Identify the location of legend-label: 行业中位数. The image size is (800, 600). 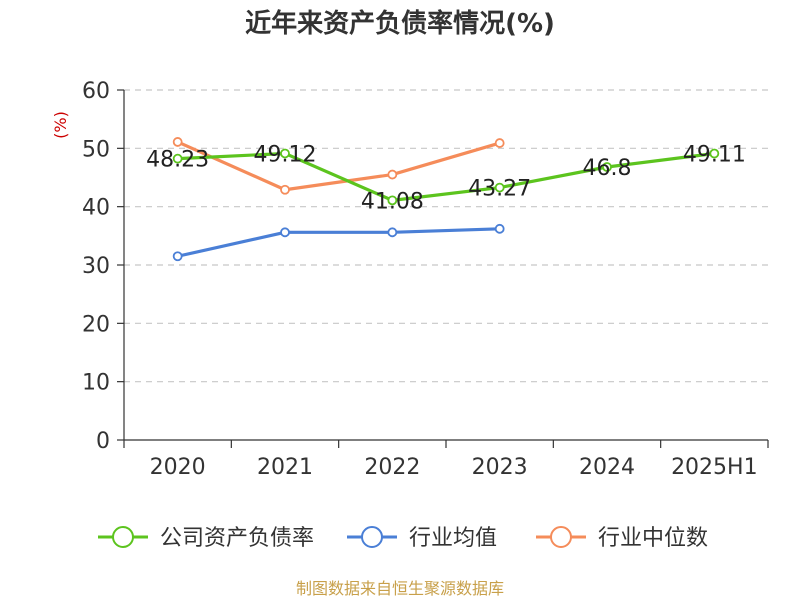
(653, 538).